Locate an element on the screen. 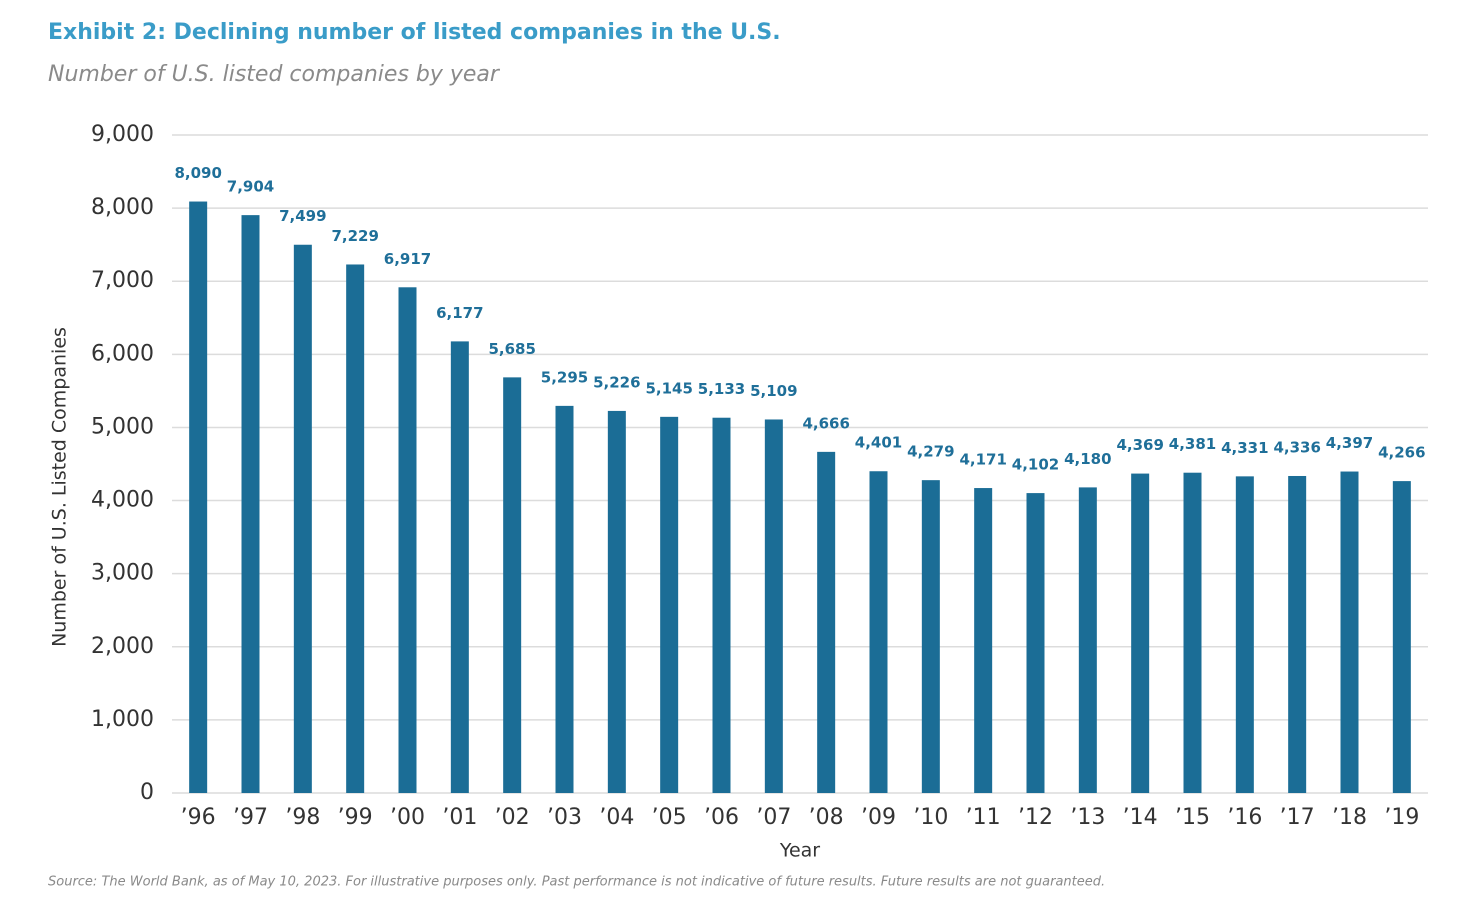 This screenshot has height=914, width=1463. x-axis-label: Year is located at coordinates (799, 851).